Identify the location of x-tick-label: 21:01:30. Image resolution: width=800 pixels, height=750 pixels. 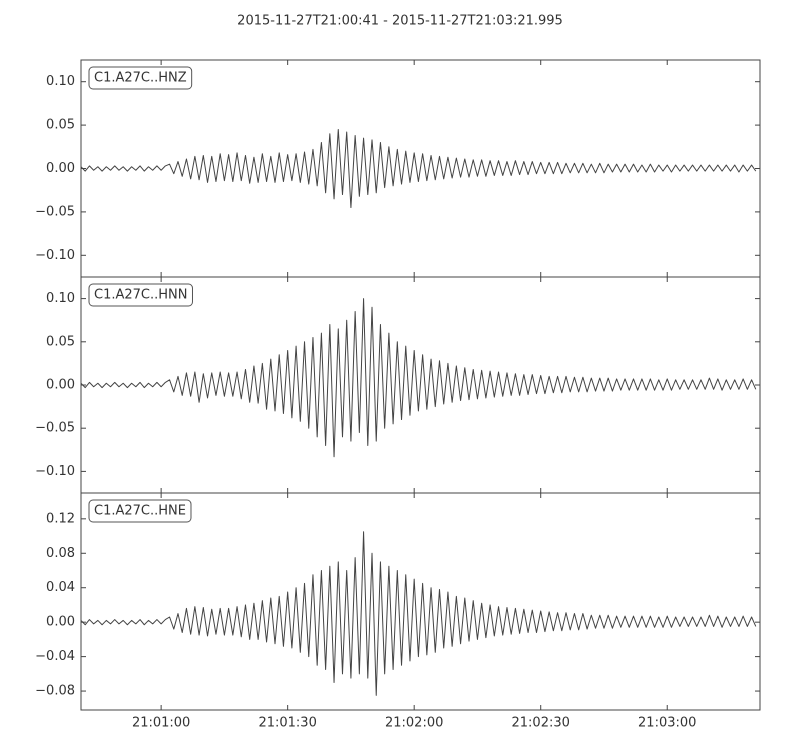
(287, 723).